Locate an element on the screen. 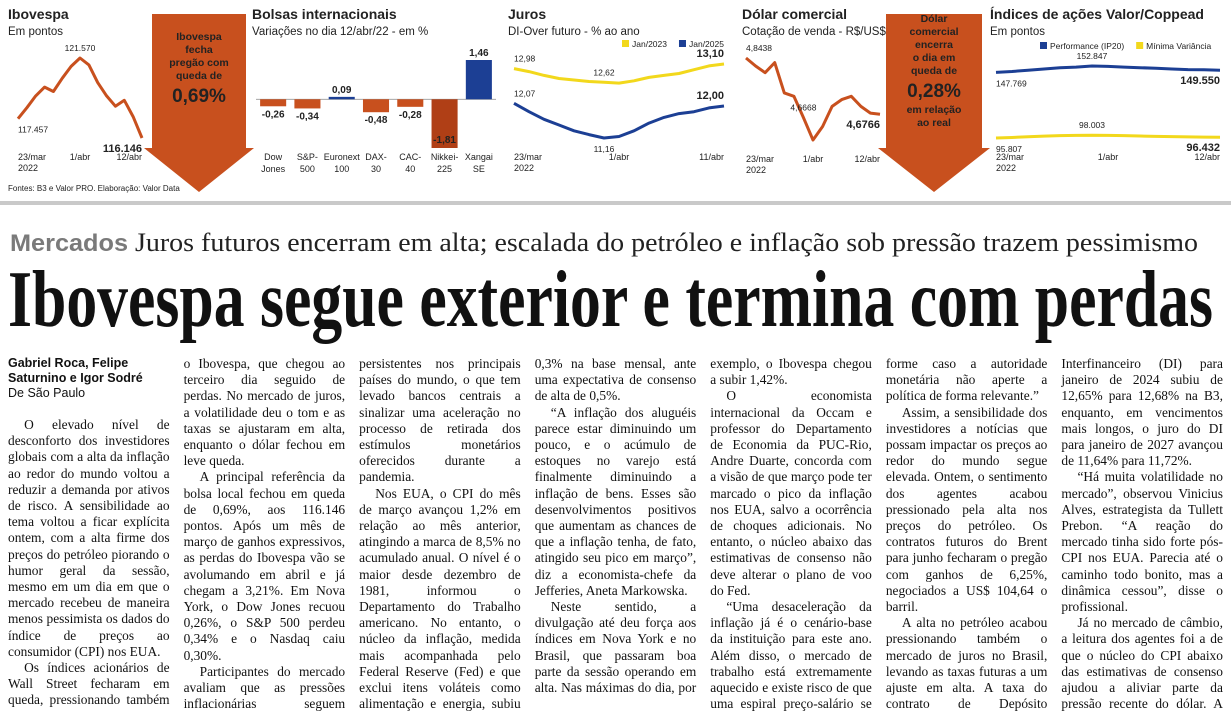 The image size is (1231, 714). category-label: Jones is located at coordinates (273, 169).